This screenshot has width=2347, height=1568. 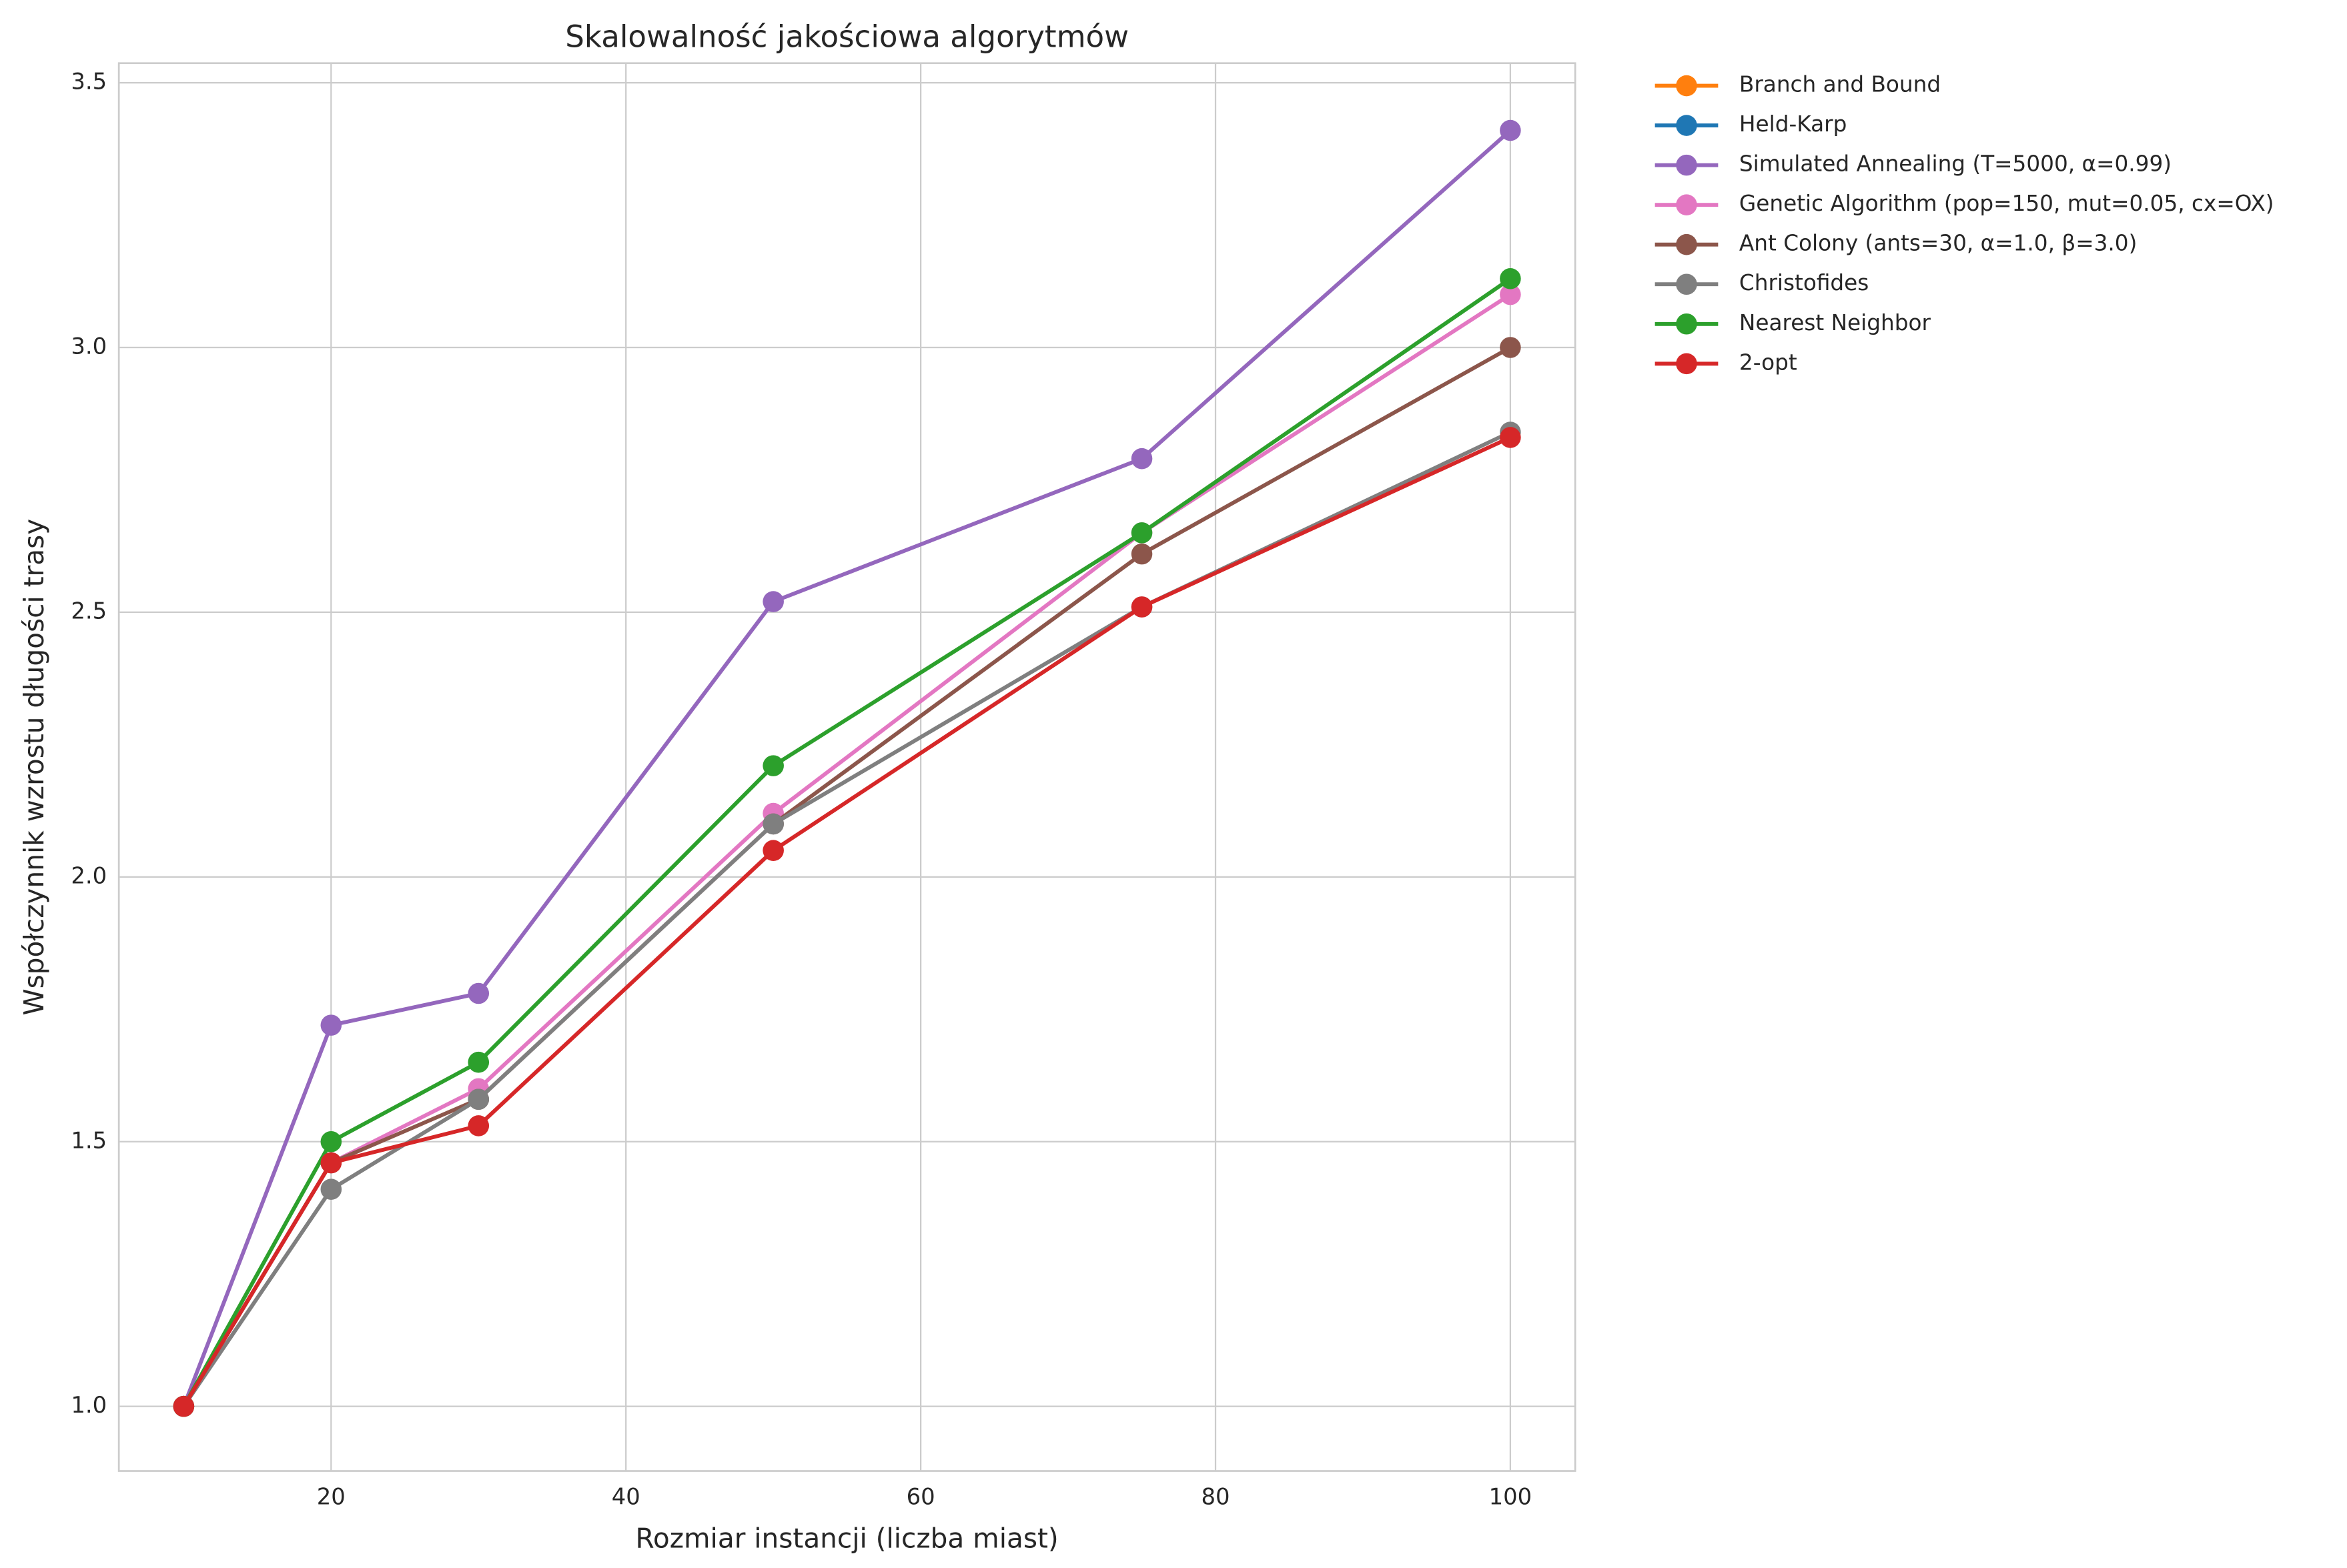 What do you see at coordinates (331, 1497) in the screenshot?
I see `x-tick-label: 20` at bounding box center [331, 1497].